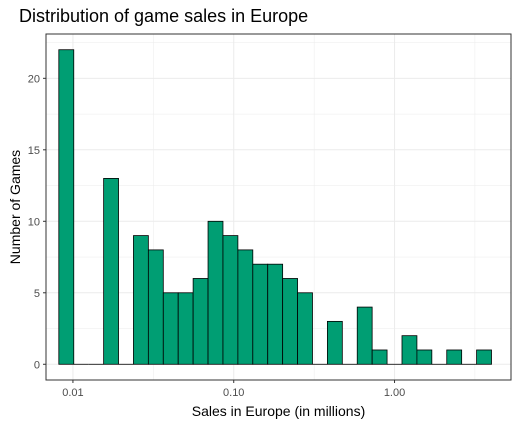 This screenshot has height=429, width=522. Describe the element at coordinates (279, 411) in the screenshot. I see `x-axis-title: Sales in Europe (in millions)` at that location.